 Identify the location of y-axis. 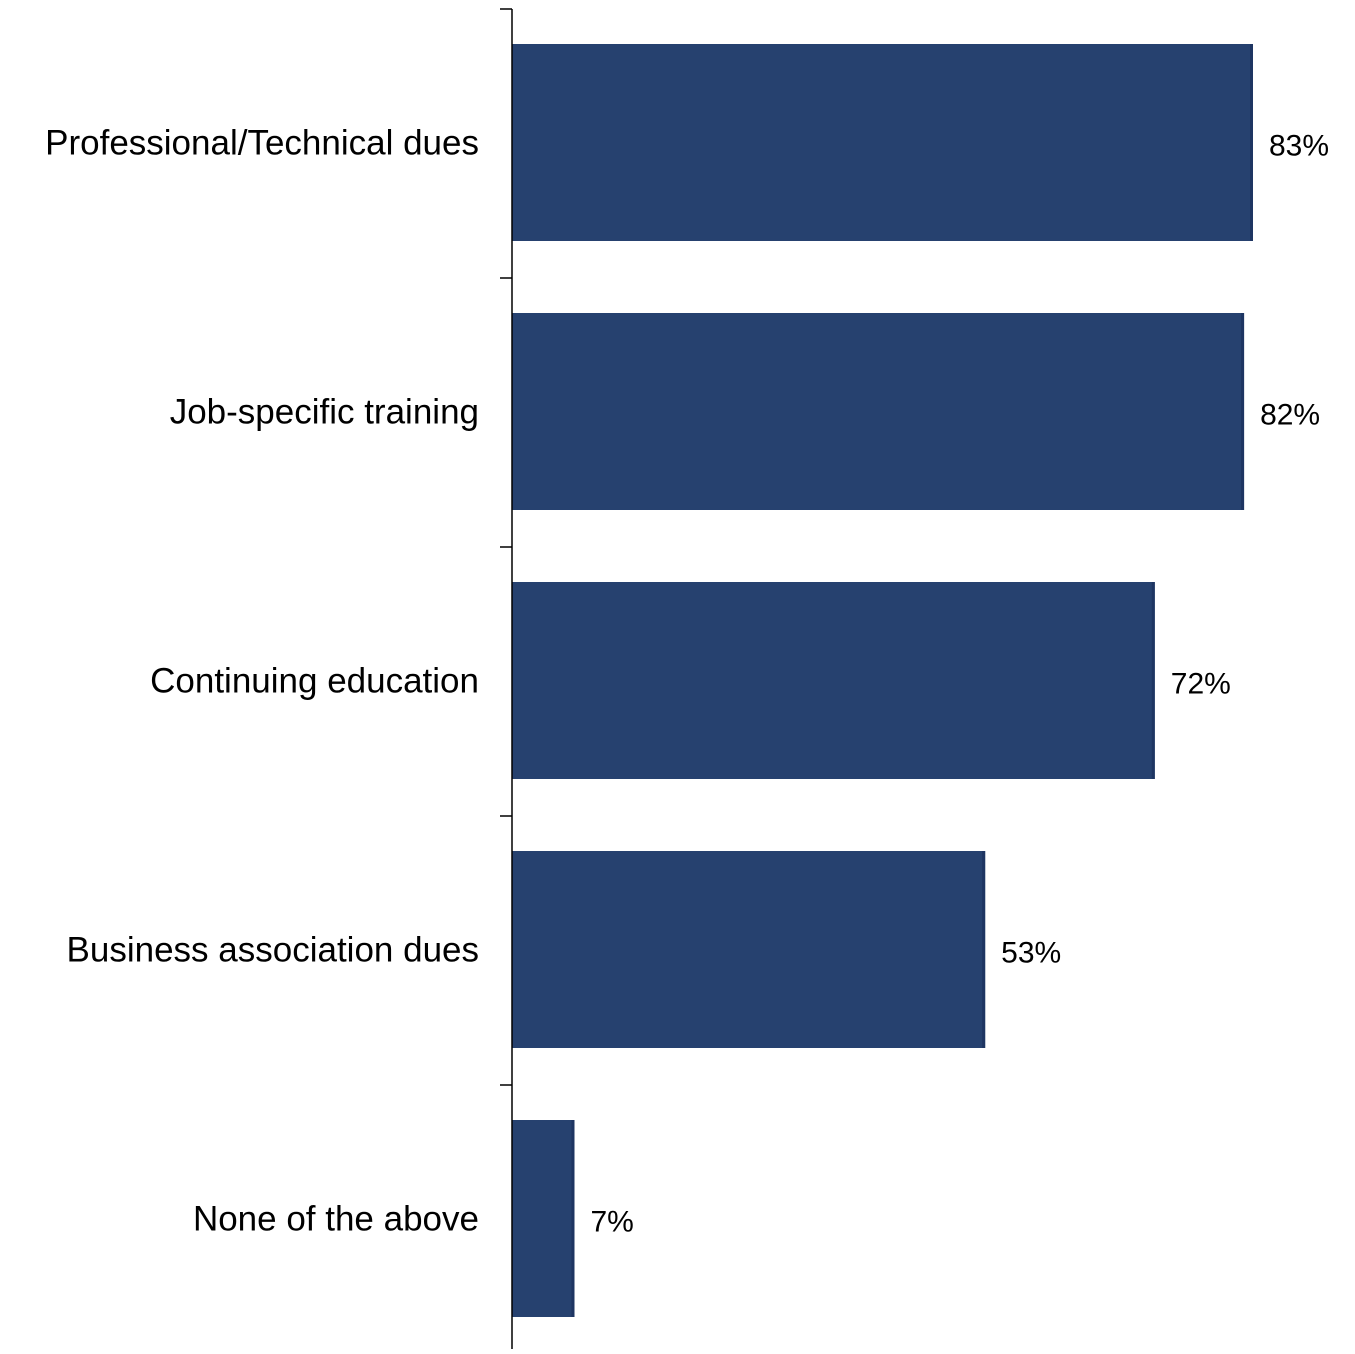
(506, 678).